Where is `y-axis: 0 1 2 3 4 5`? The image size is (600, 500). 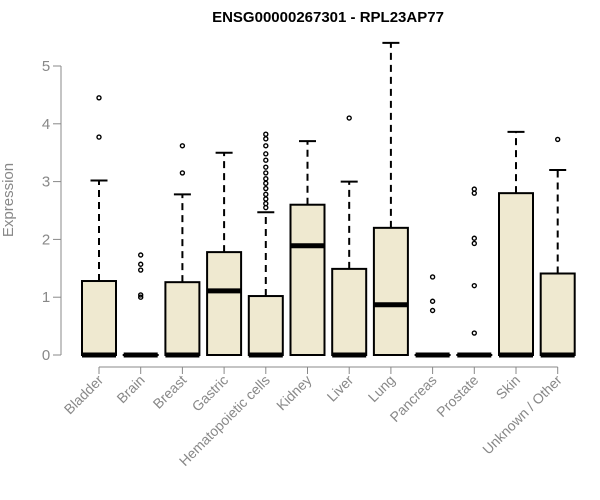
y-axis: 0 1 2 3 4 5 is located at coordinates (52, 211).